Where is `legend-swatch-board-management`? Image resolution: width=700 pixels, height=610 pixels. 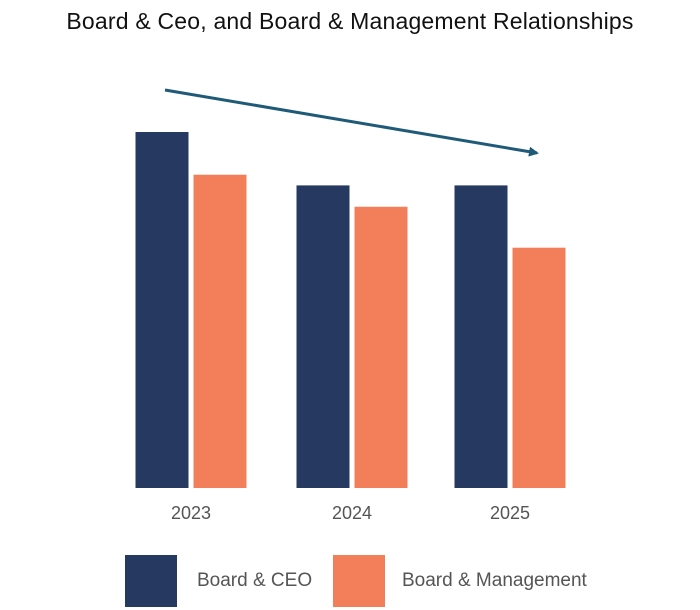 legend-swatch-board-management is located at coordinates (359, 581).